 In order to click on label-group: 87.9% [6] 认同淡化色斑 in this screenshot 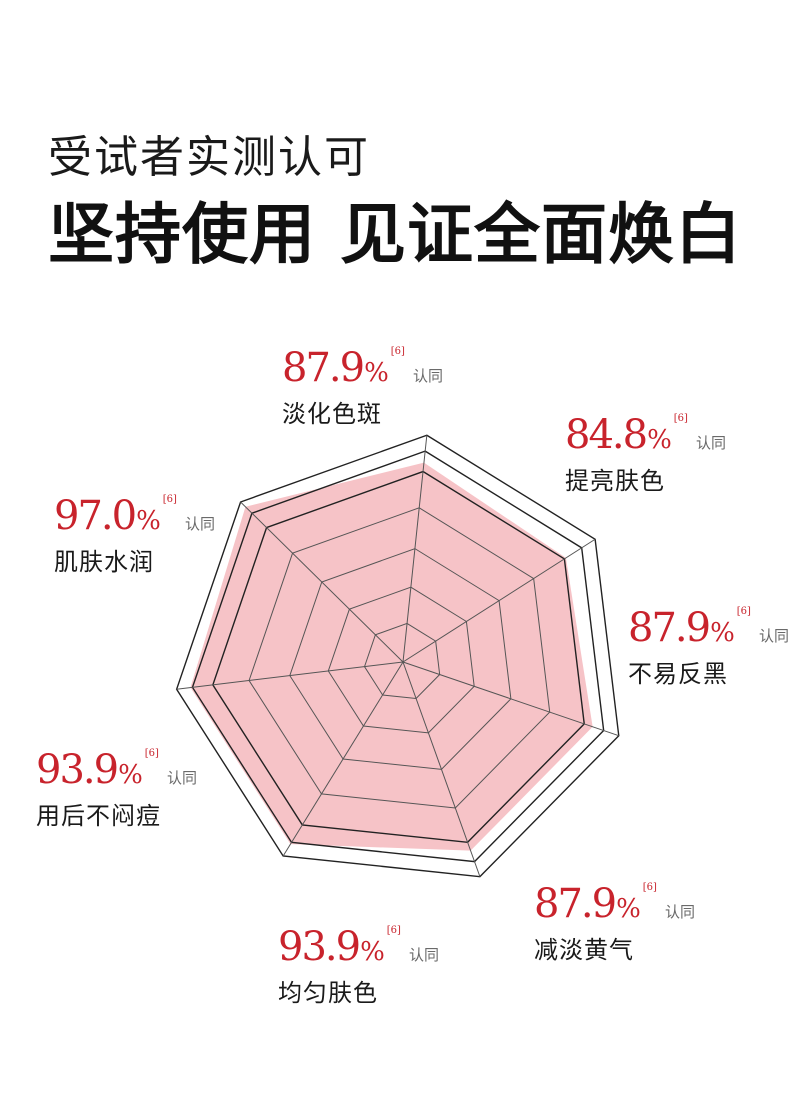, I will do `click(362, 387)`.